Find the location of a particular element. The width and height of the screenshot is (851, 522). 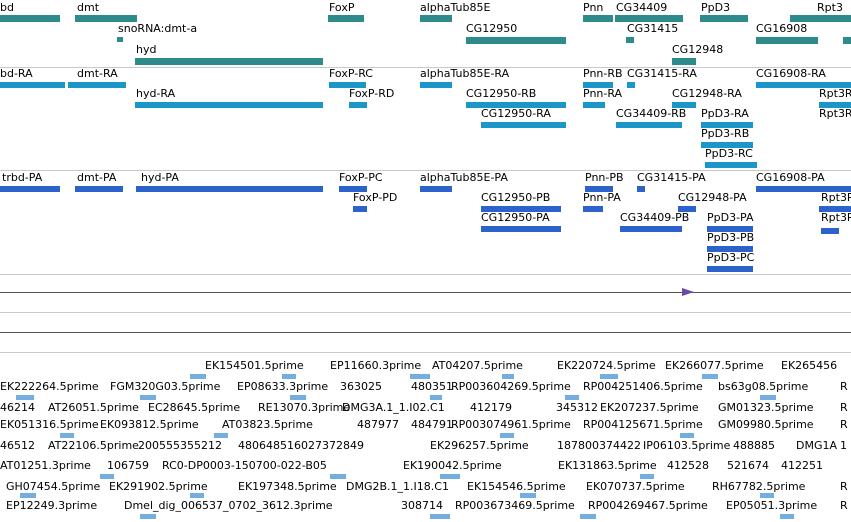

protein-label: CG12950-PB is located at coordinates (516, 197).